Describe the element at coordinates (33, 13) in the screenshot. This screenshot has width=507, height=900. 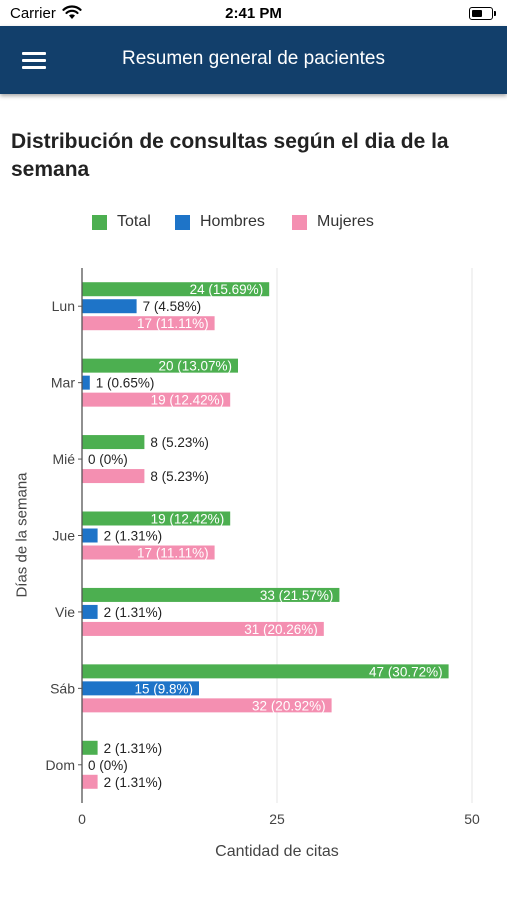
I see `status-carrier: Carrier` at that location.